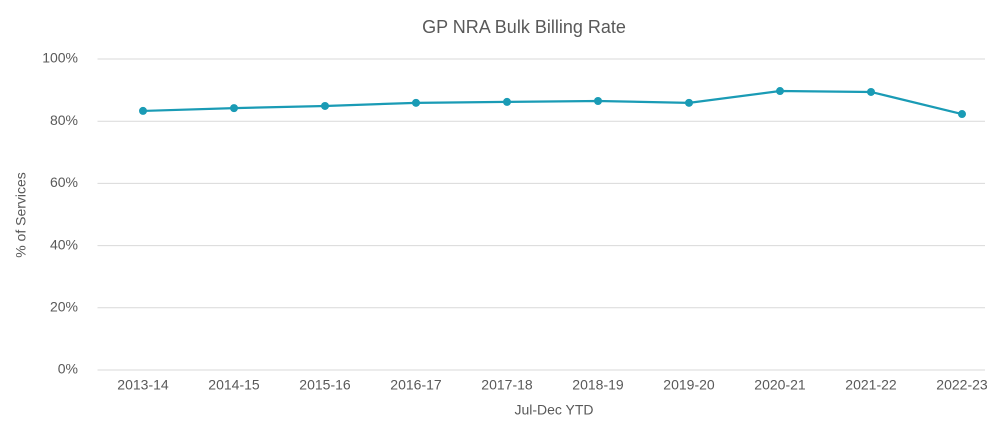  Describe the element at coordinates (64, 182) in the screenshot. I see `y-tick-label: 60%` at that location.